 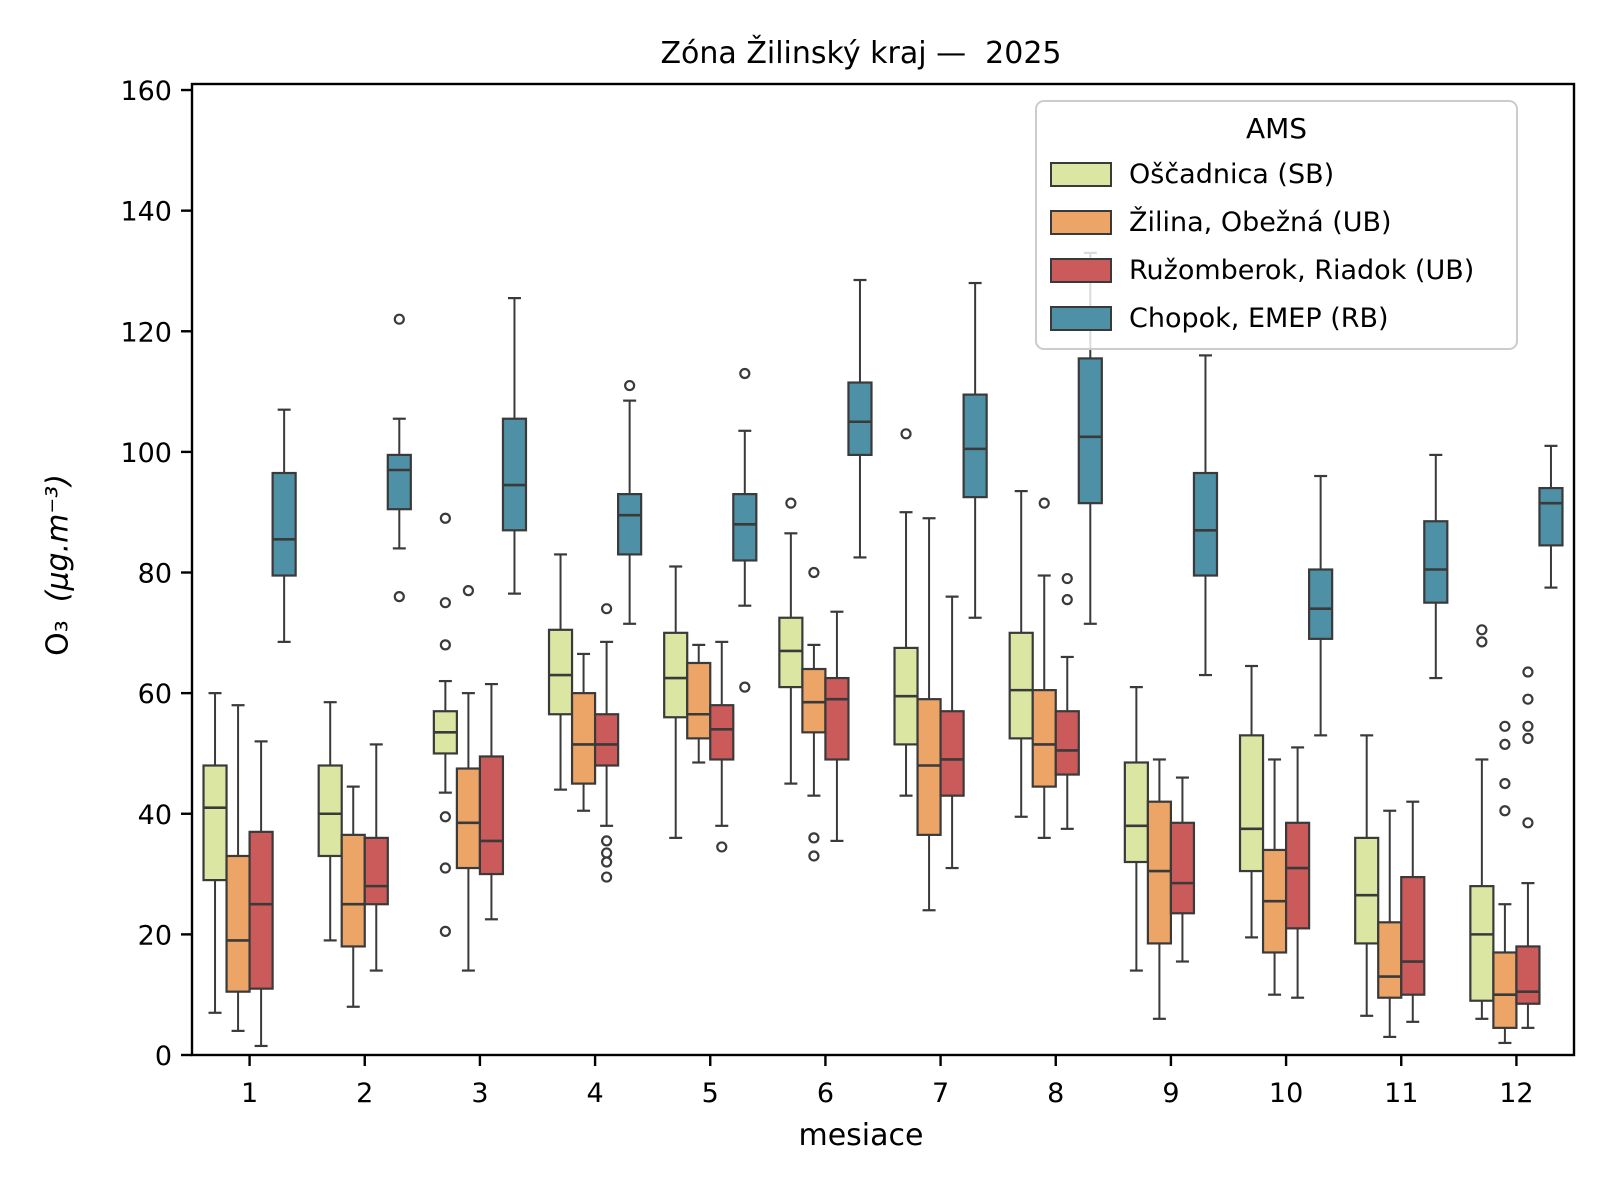 I want to click on y-axis-species: O₃, so click(x=58, y=638).